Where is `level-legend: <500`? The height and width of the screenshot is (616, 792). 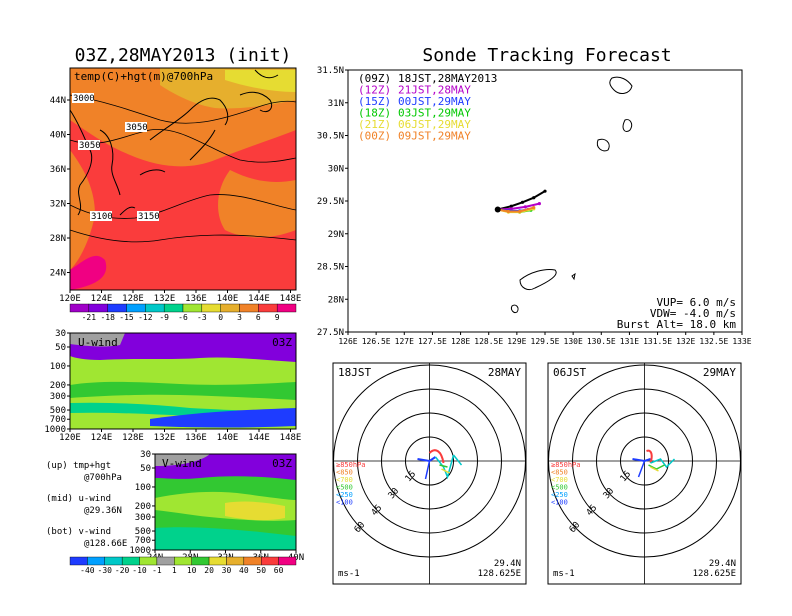 level-legend: <500 is located at coordinates (559, 488).